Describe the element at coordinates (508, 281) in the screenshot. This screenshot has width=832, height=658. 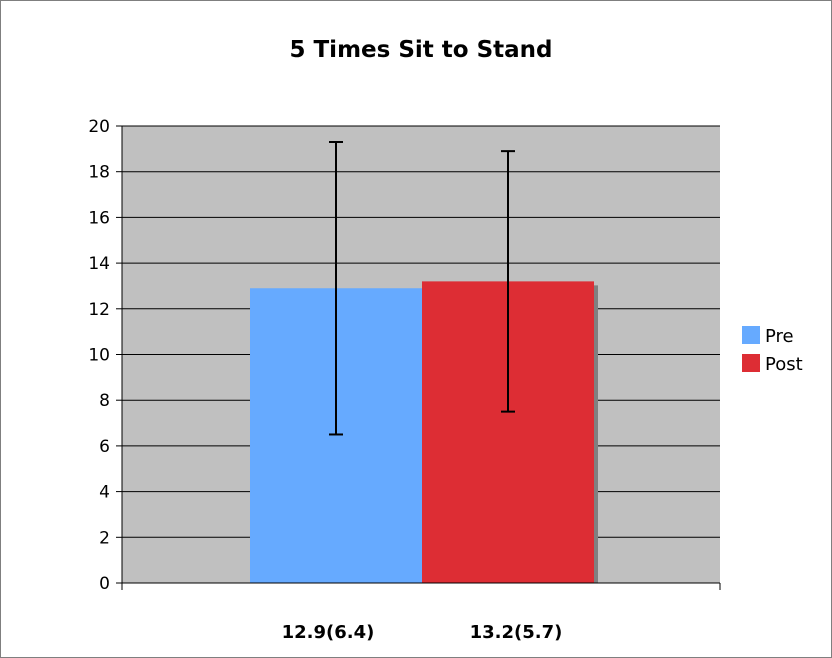
I see `error-bar-post` at that location.